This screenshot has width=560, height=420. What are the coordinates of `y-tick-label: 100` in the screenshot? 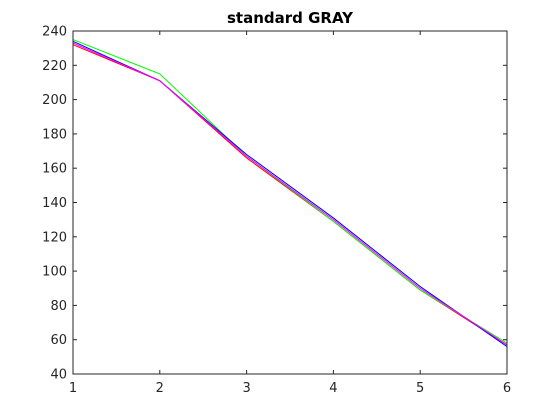 It's located at (54, 272).